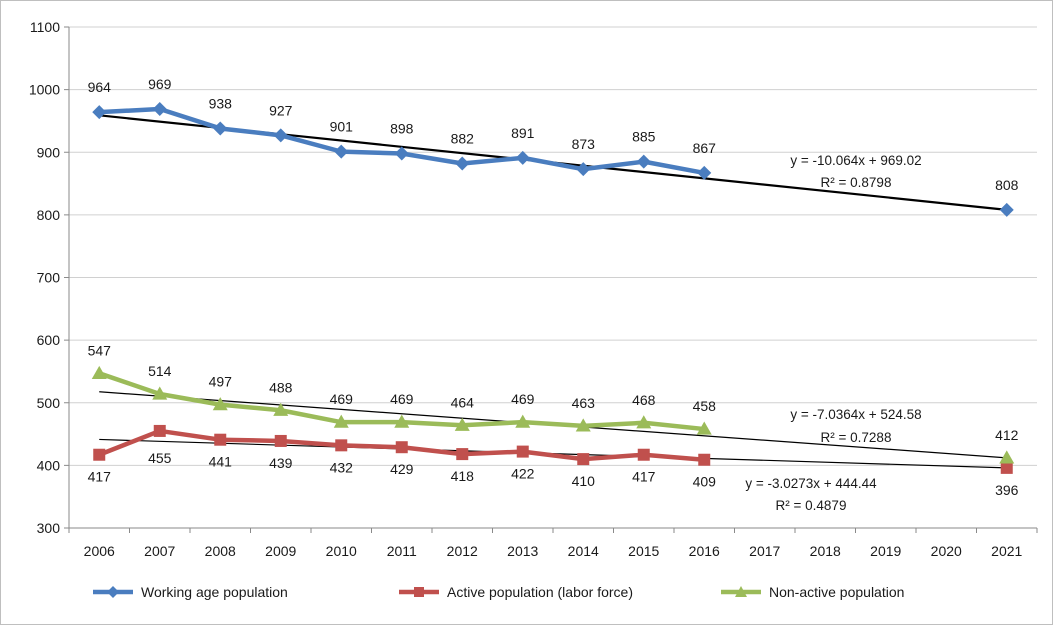 This screenshot has height=629, width=1053. Describe the element at coordinates (280, 551) in the screenshot. I see `x-tick-label: 2009` at that location.